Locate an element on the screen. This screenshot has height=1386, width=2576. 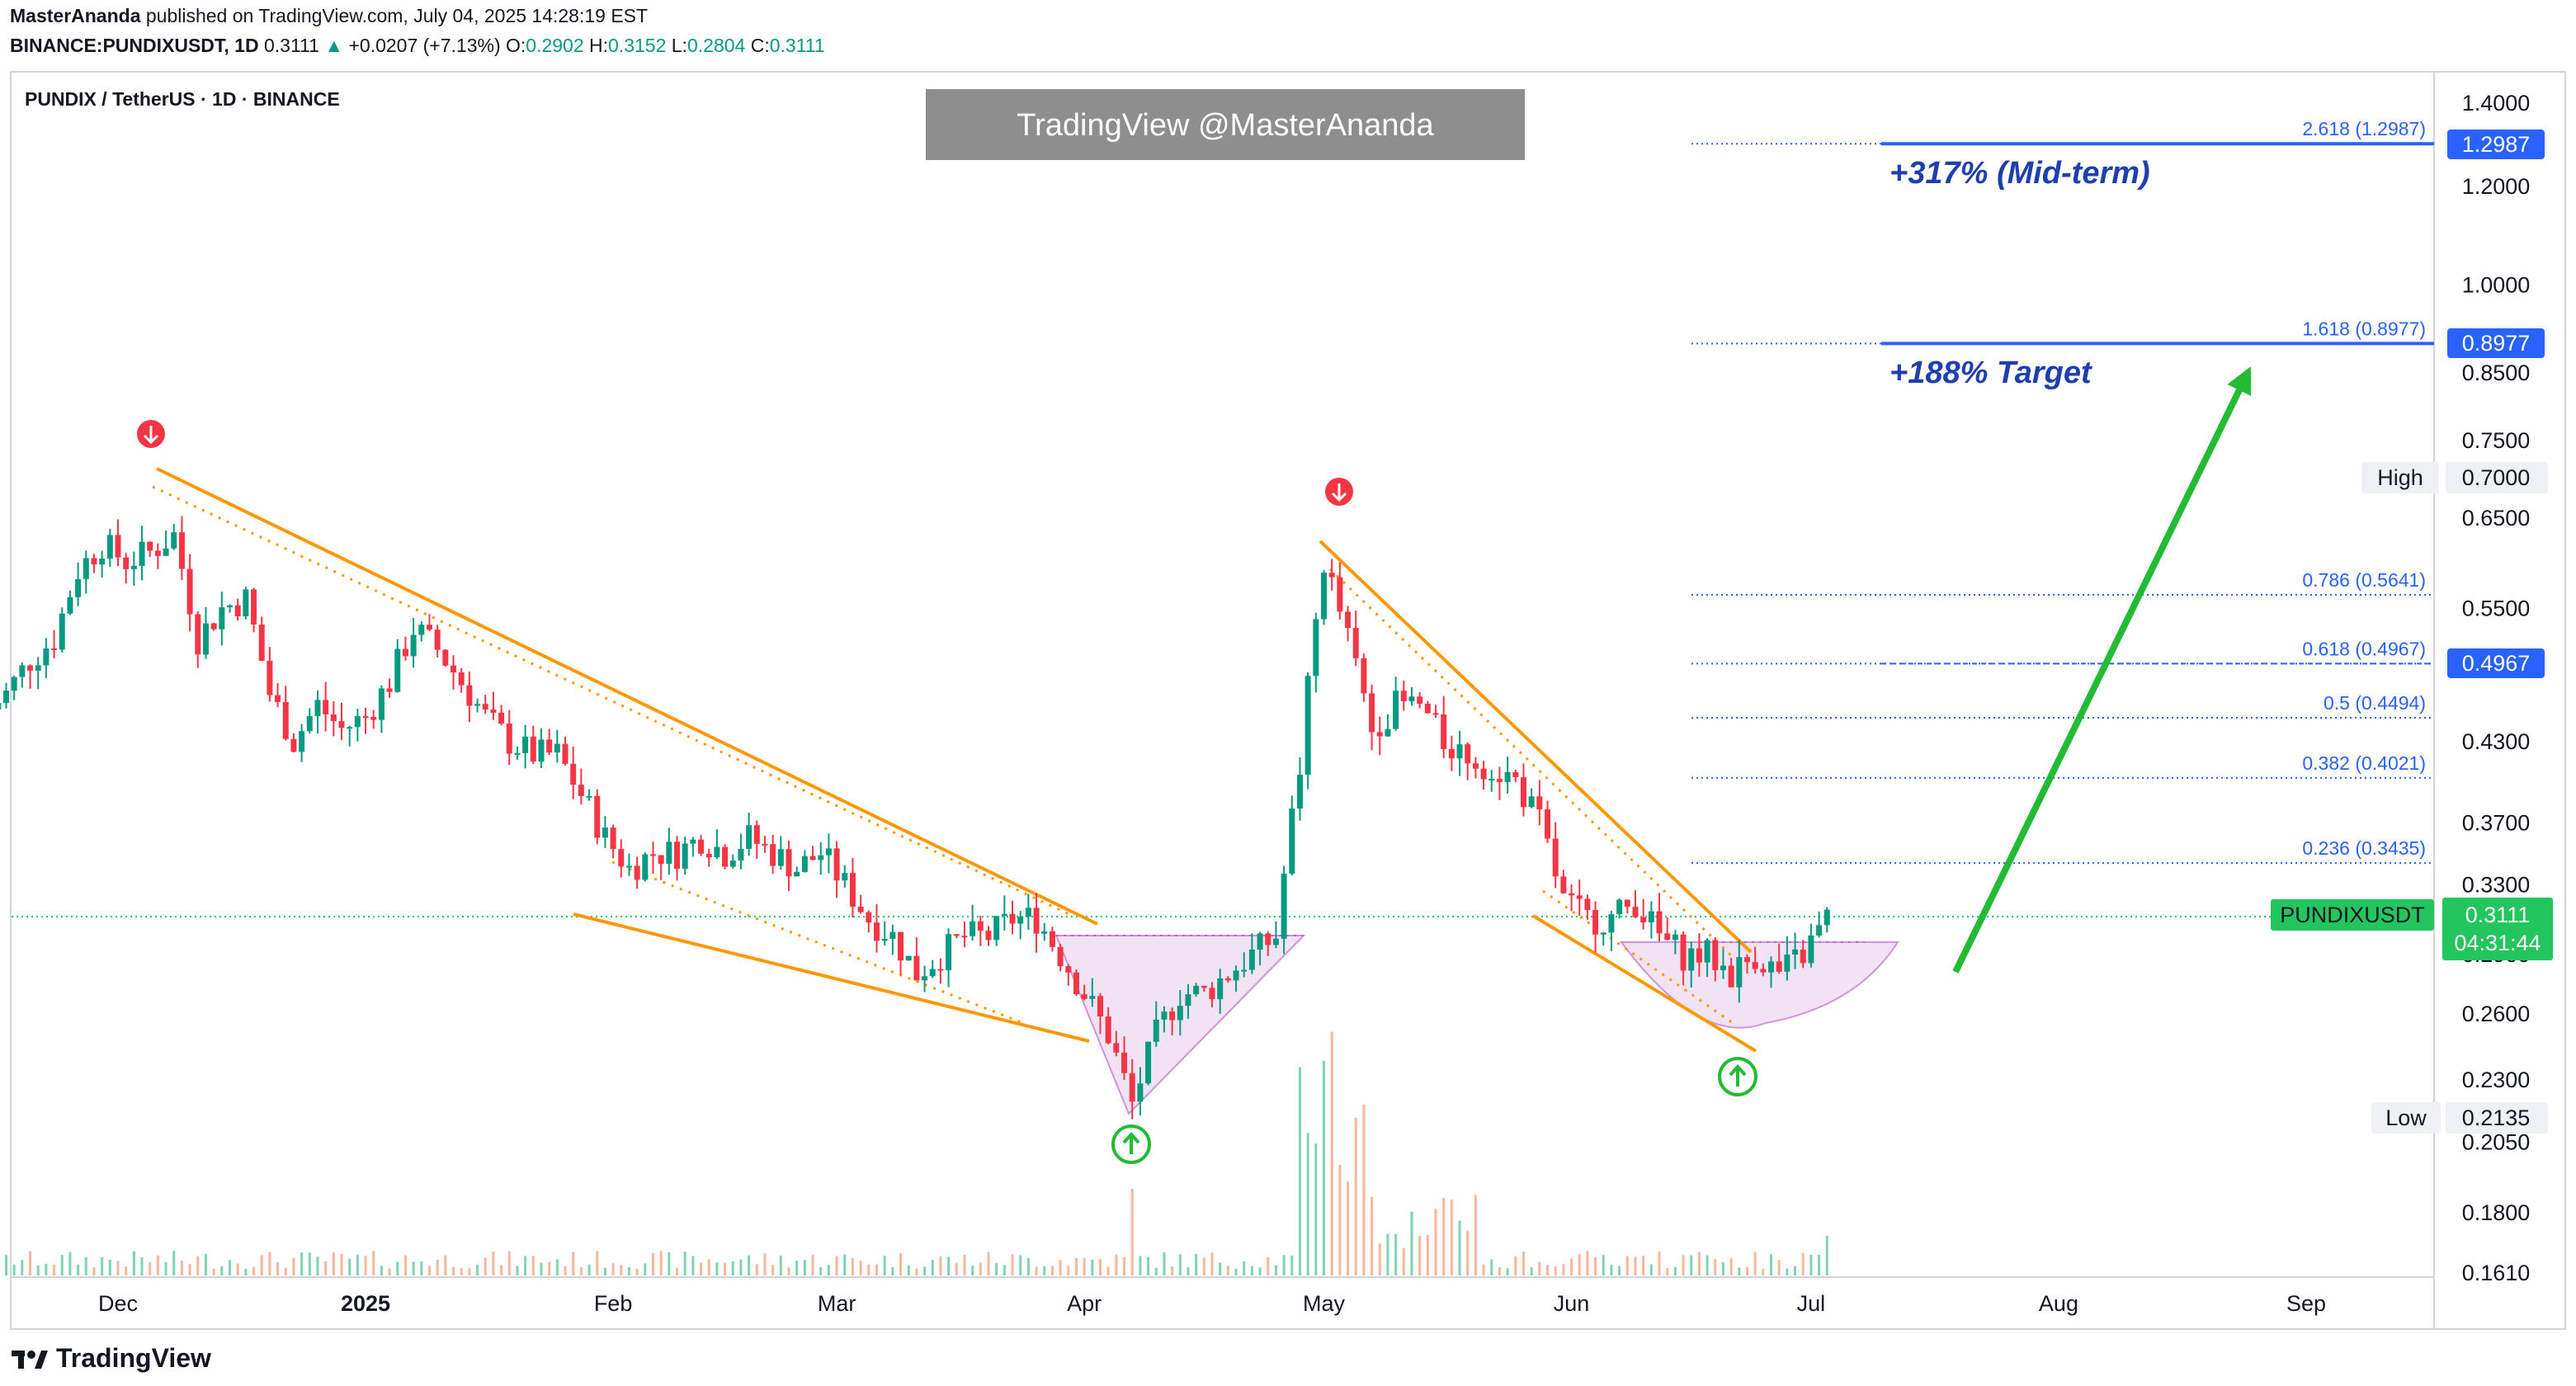
time-tick-label: Aug is located at coordinates (2058, 1303).